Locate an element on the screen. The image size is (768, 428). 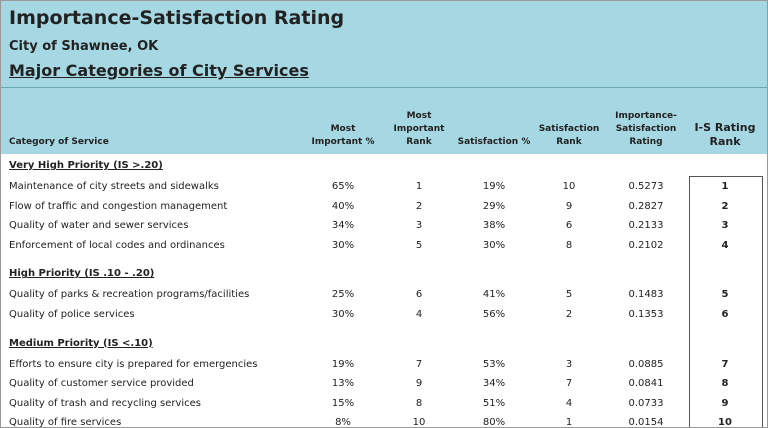
cell-value: 0.5273 is located at coordinates (646, 186).